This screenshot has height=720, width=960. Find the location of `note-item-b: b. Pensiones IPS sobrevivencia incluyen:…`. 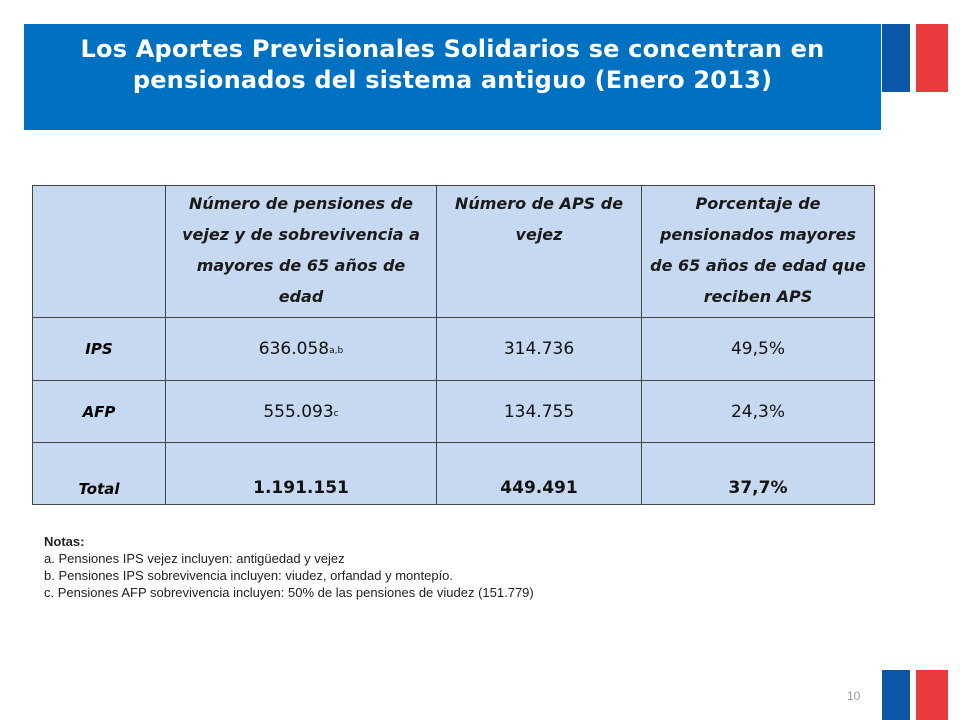

note-item-b: b. Pensiones IPS sobrevivencia incluyen:… is located at coordinates (249, 575).